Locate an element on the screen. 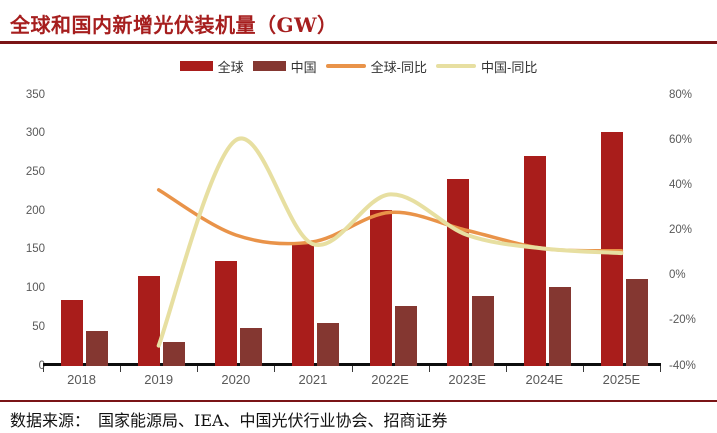 This screenshot has width=717, height=433. x-axis-label: 2019 is located at coordinates (159, 379).